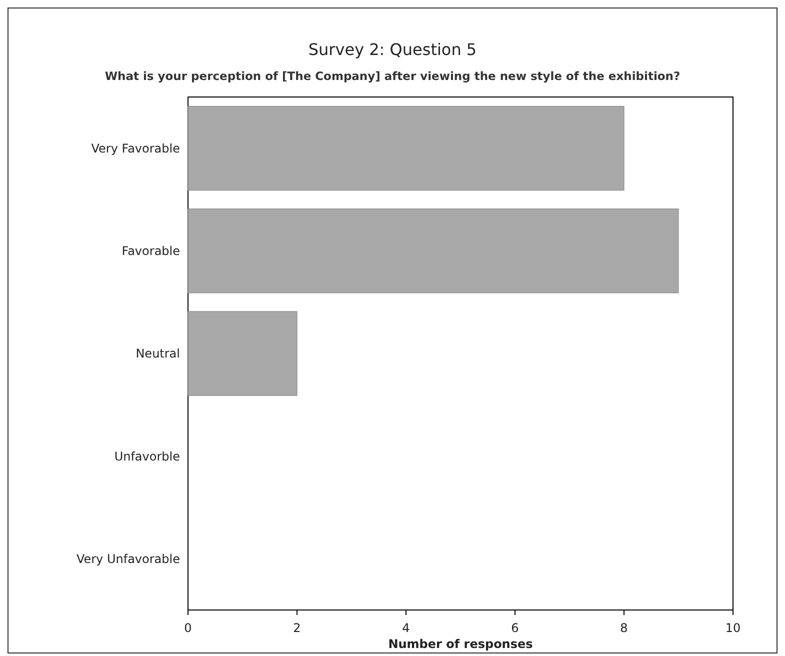  What do you see at coordinates (188, 628) in the screenshot?
I see `x-tick-label: 0` at bounding box center [188, 628].